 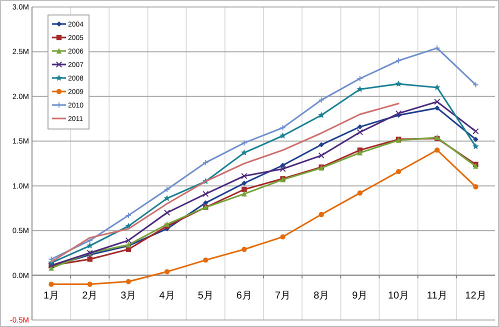 What do you see at coordinates (244, 296) in the screenshot?
I see `x-tick-label: 6月` at bounding box center [244, 296].